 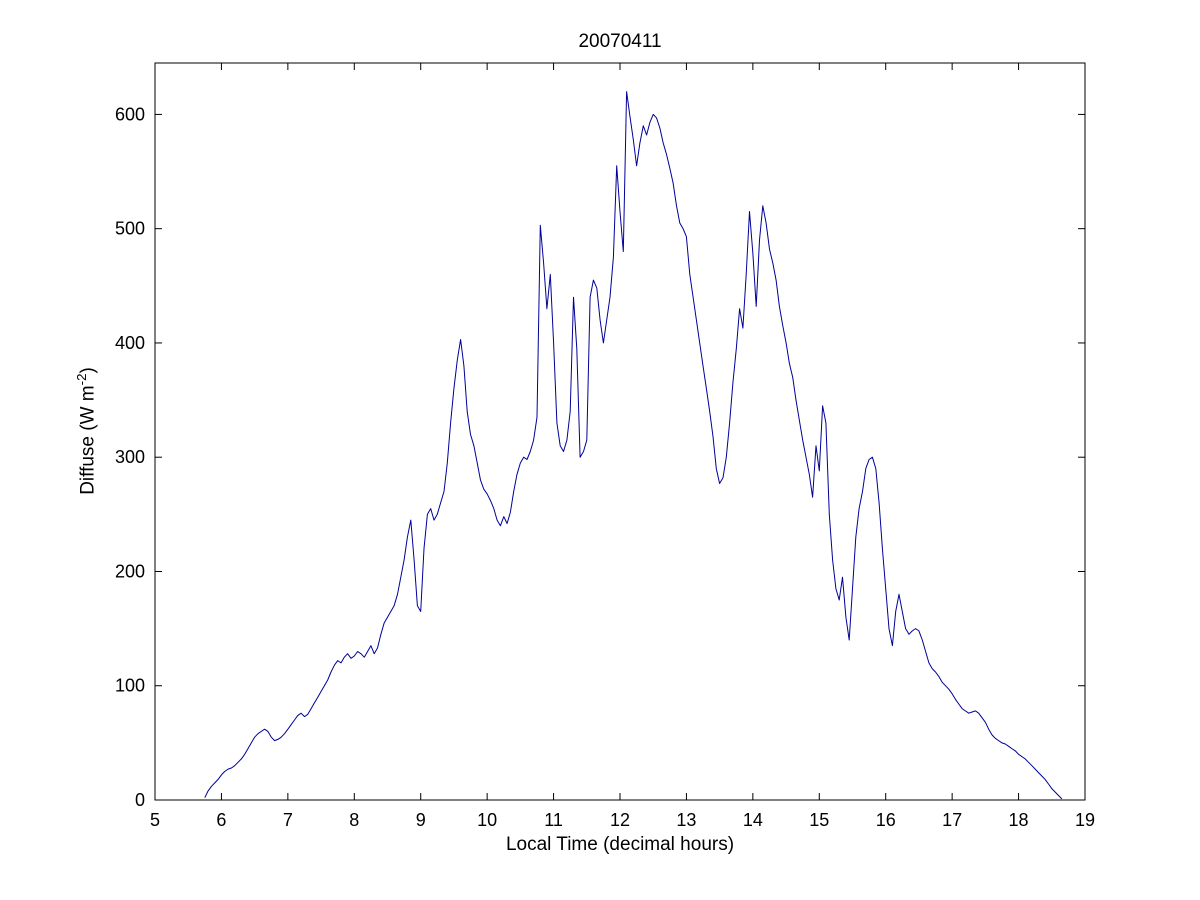 What do you see at coordinates (753, 820) in the screenshot?
I see `x-tick-label: 14` at bounding box center [753, 820].